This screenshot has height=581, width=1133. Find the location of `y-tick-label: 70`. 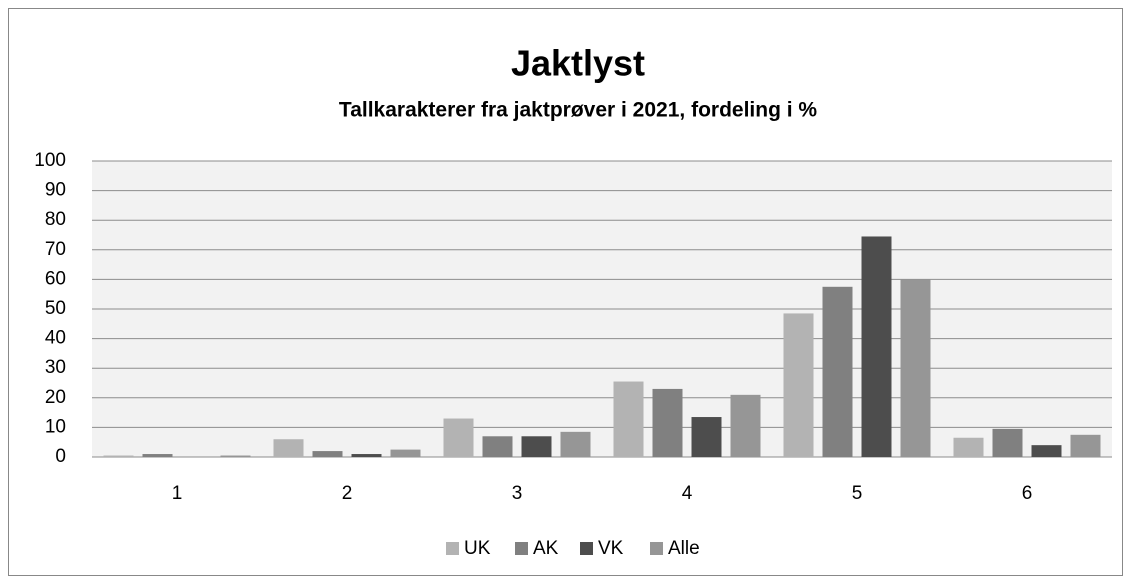

y-tick-label: 70 is located at coordinates (55, 249).